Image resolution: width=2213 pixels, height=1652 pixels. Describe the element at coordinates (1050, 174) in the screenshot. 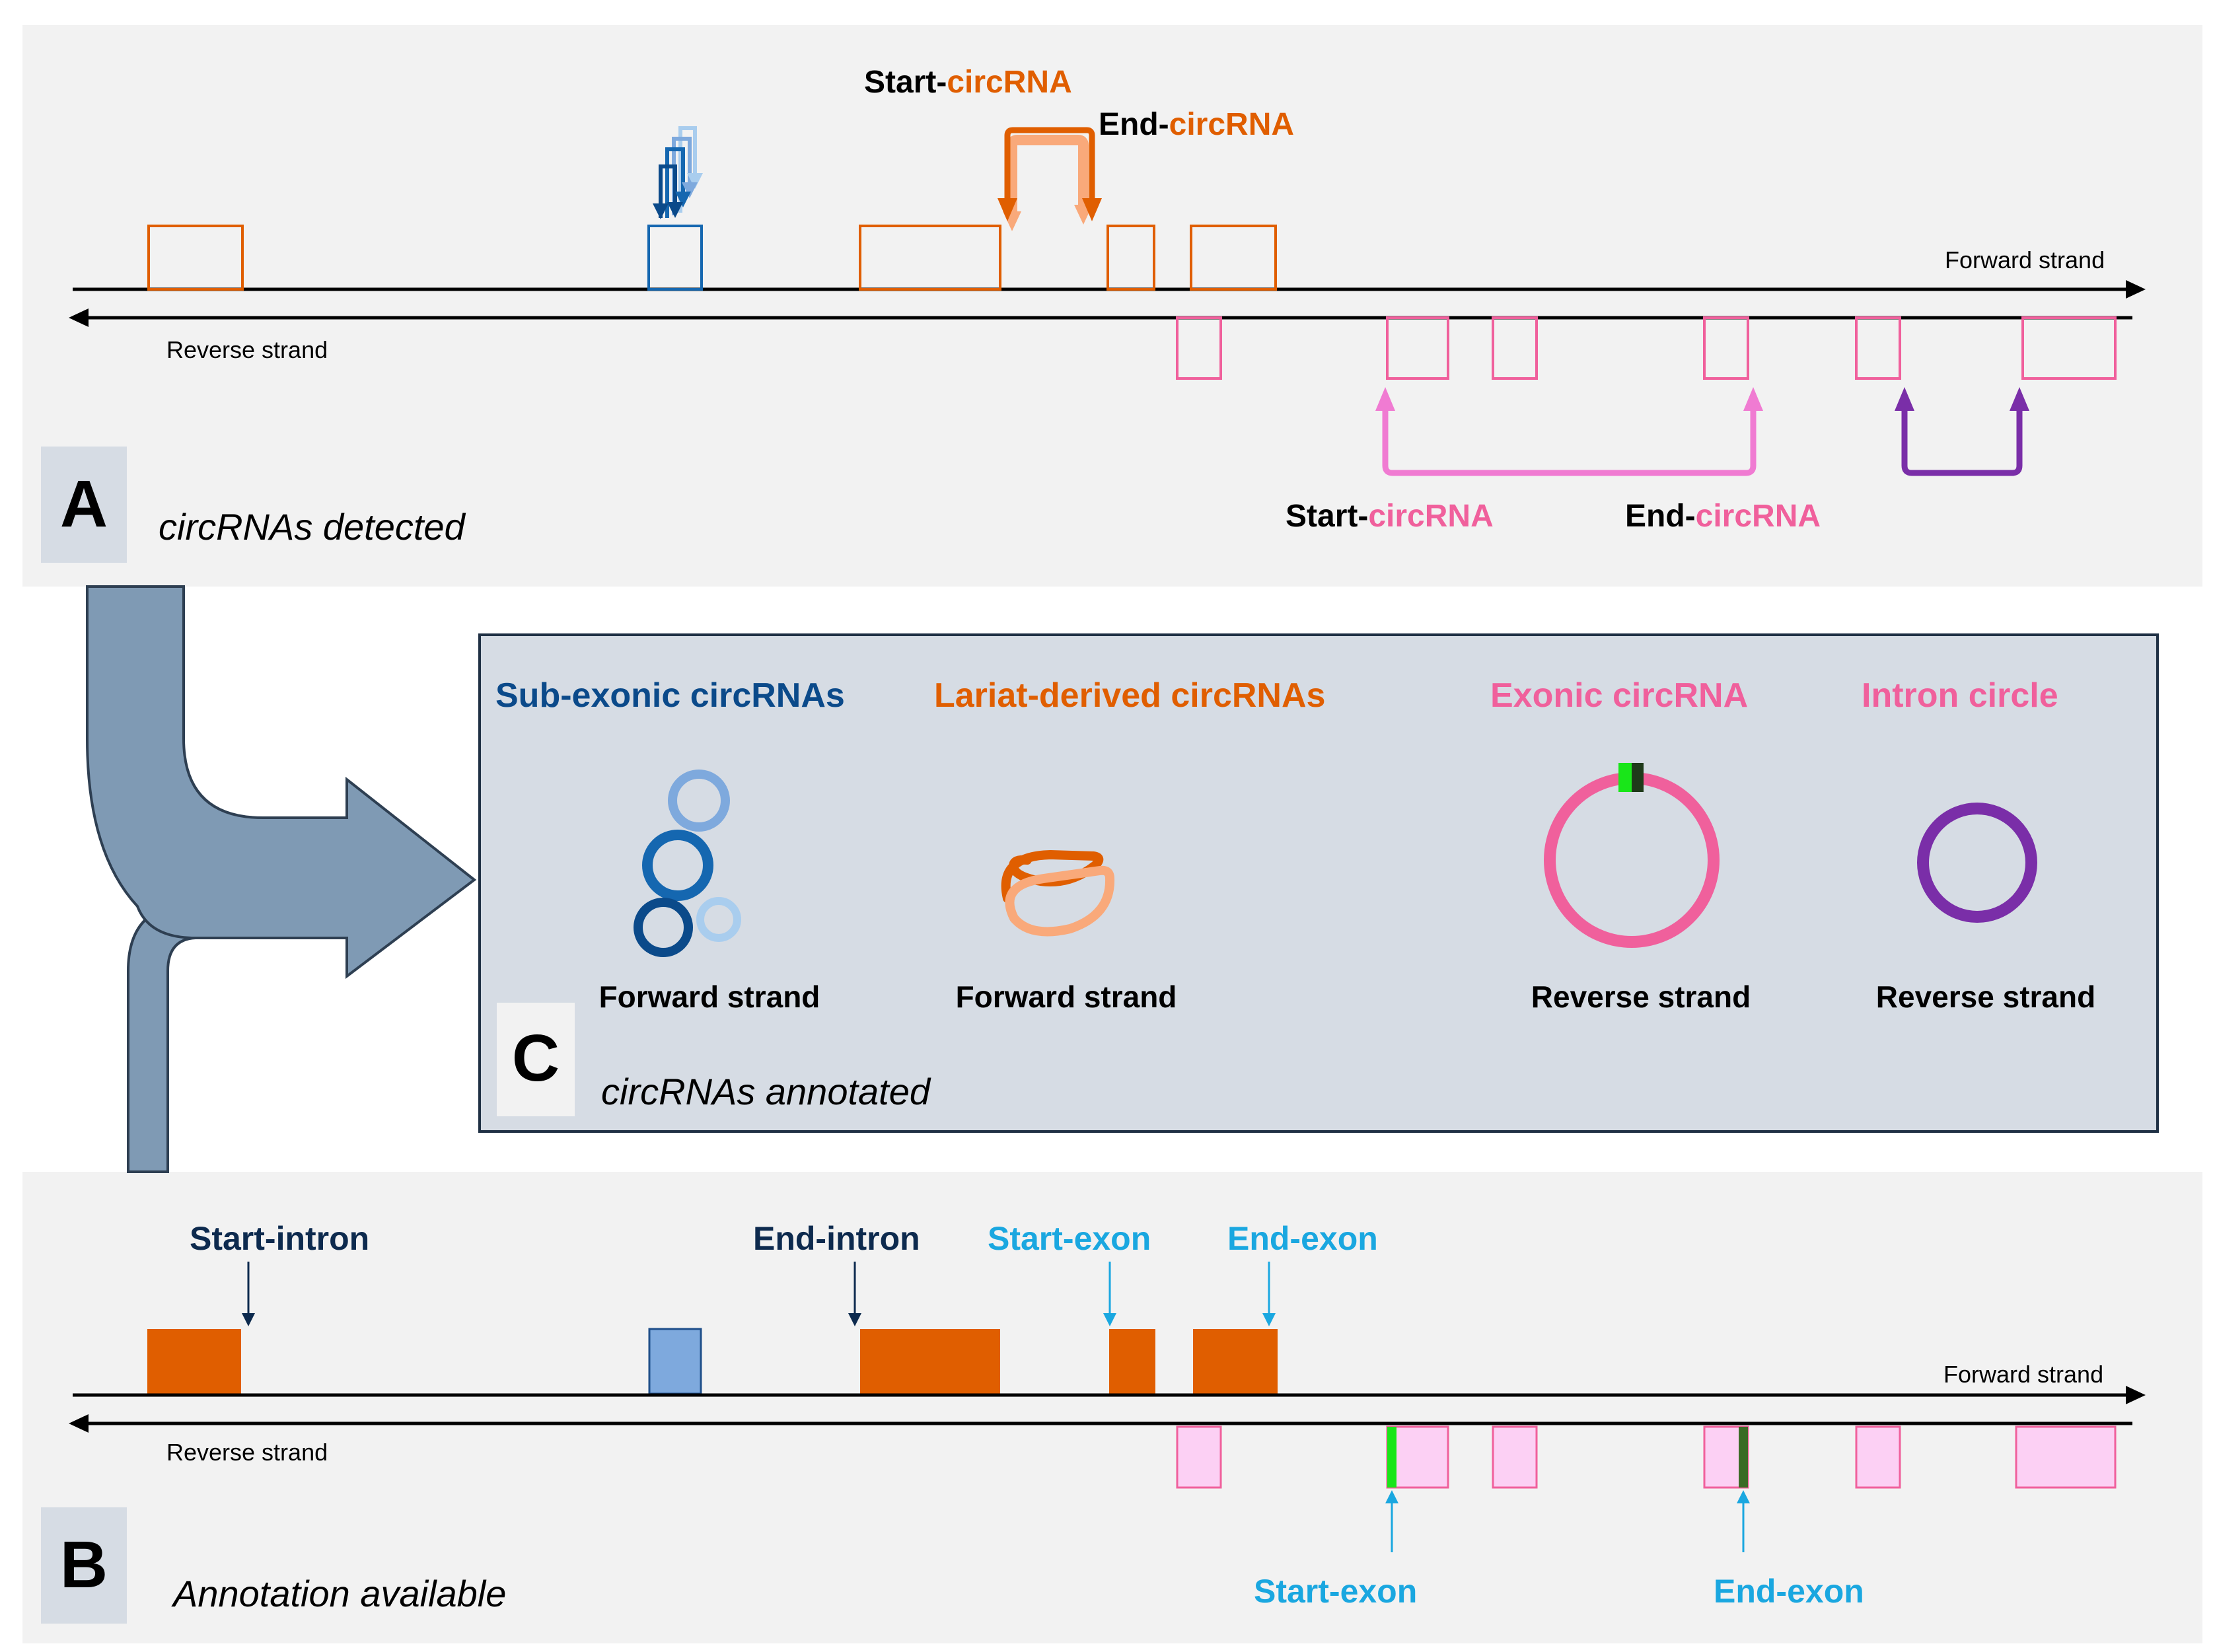

I see `lariat-junction-arrow-dark` at that location.